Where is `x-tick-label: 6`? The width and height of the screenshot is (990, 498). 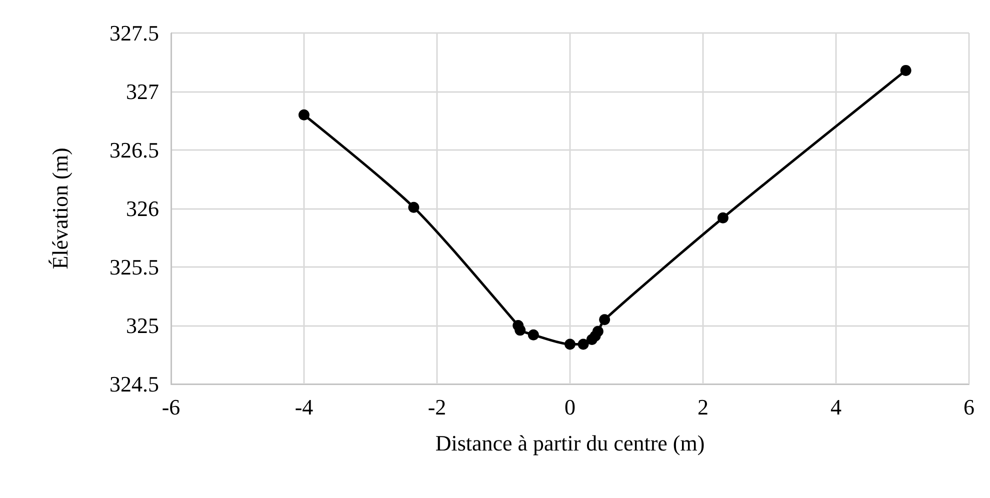 x-tick-label: 6 is located at coordinates (969, 407).